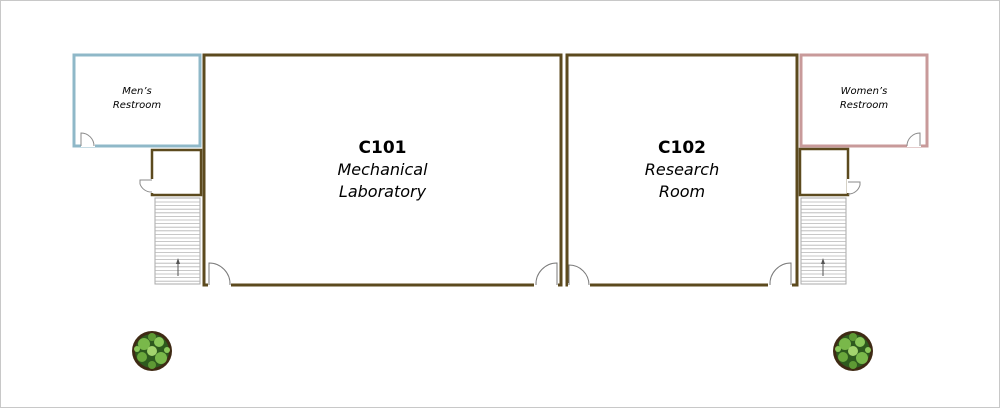 The width and height of the screenshot is (1000, 408). Describe the element at coordinates (382, 148) in the screenshot. I see `c101-number: C101` at that location.